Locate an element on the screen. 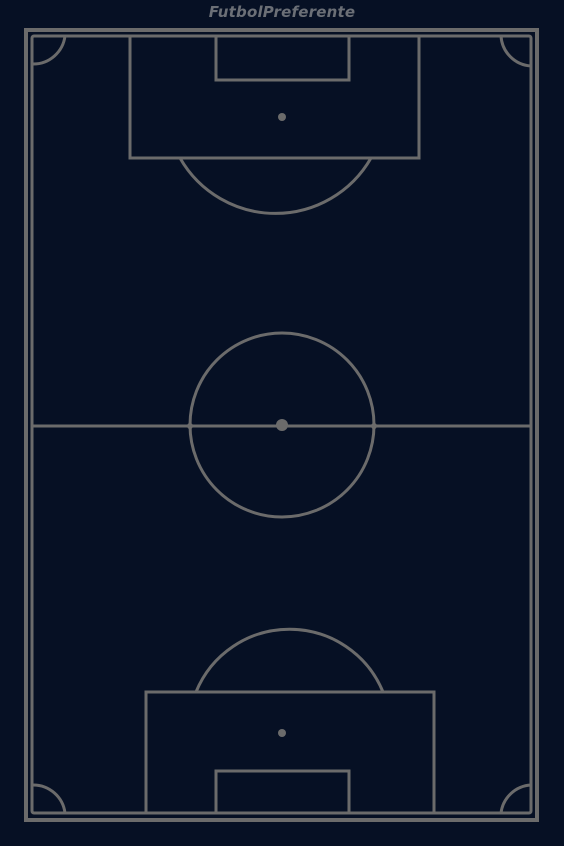 The width and height of the screenshot is (564, 846). top-penalty-arc is located at coordinates (275, 186).